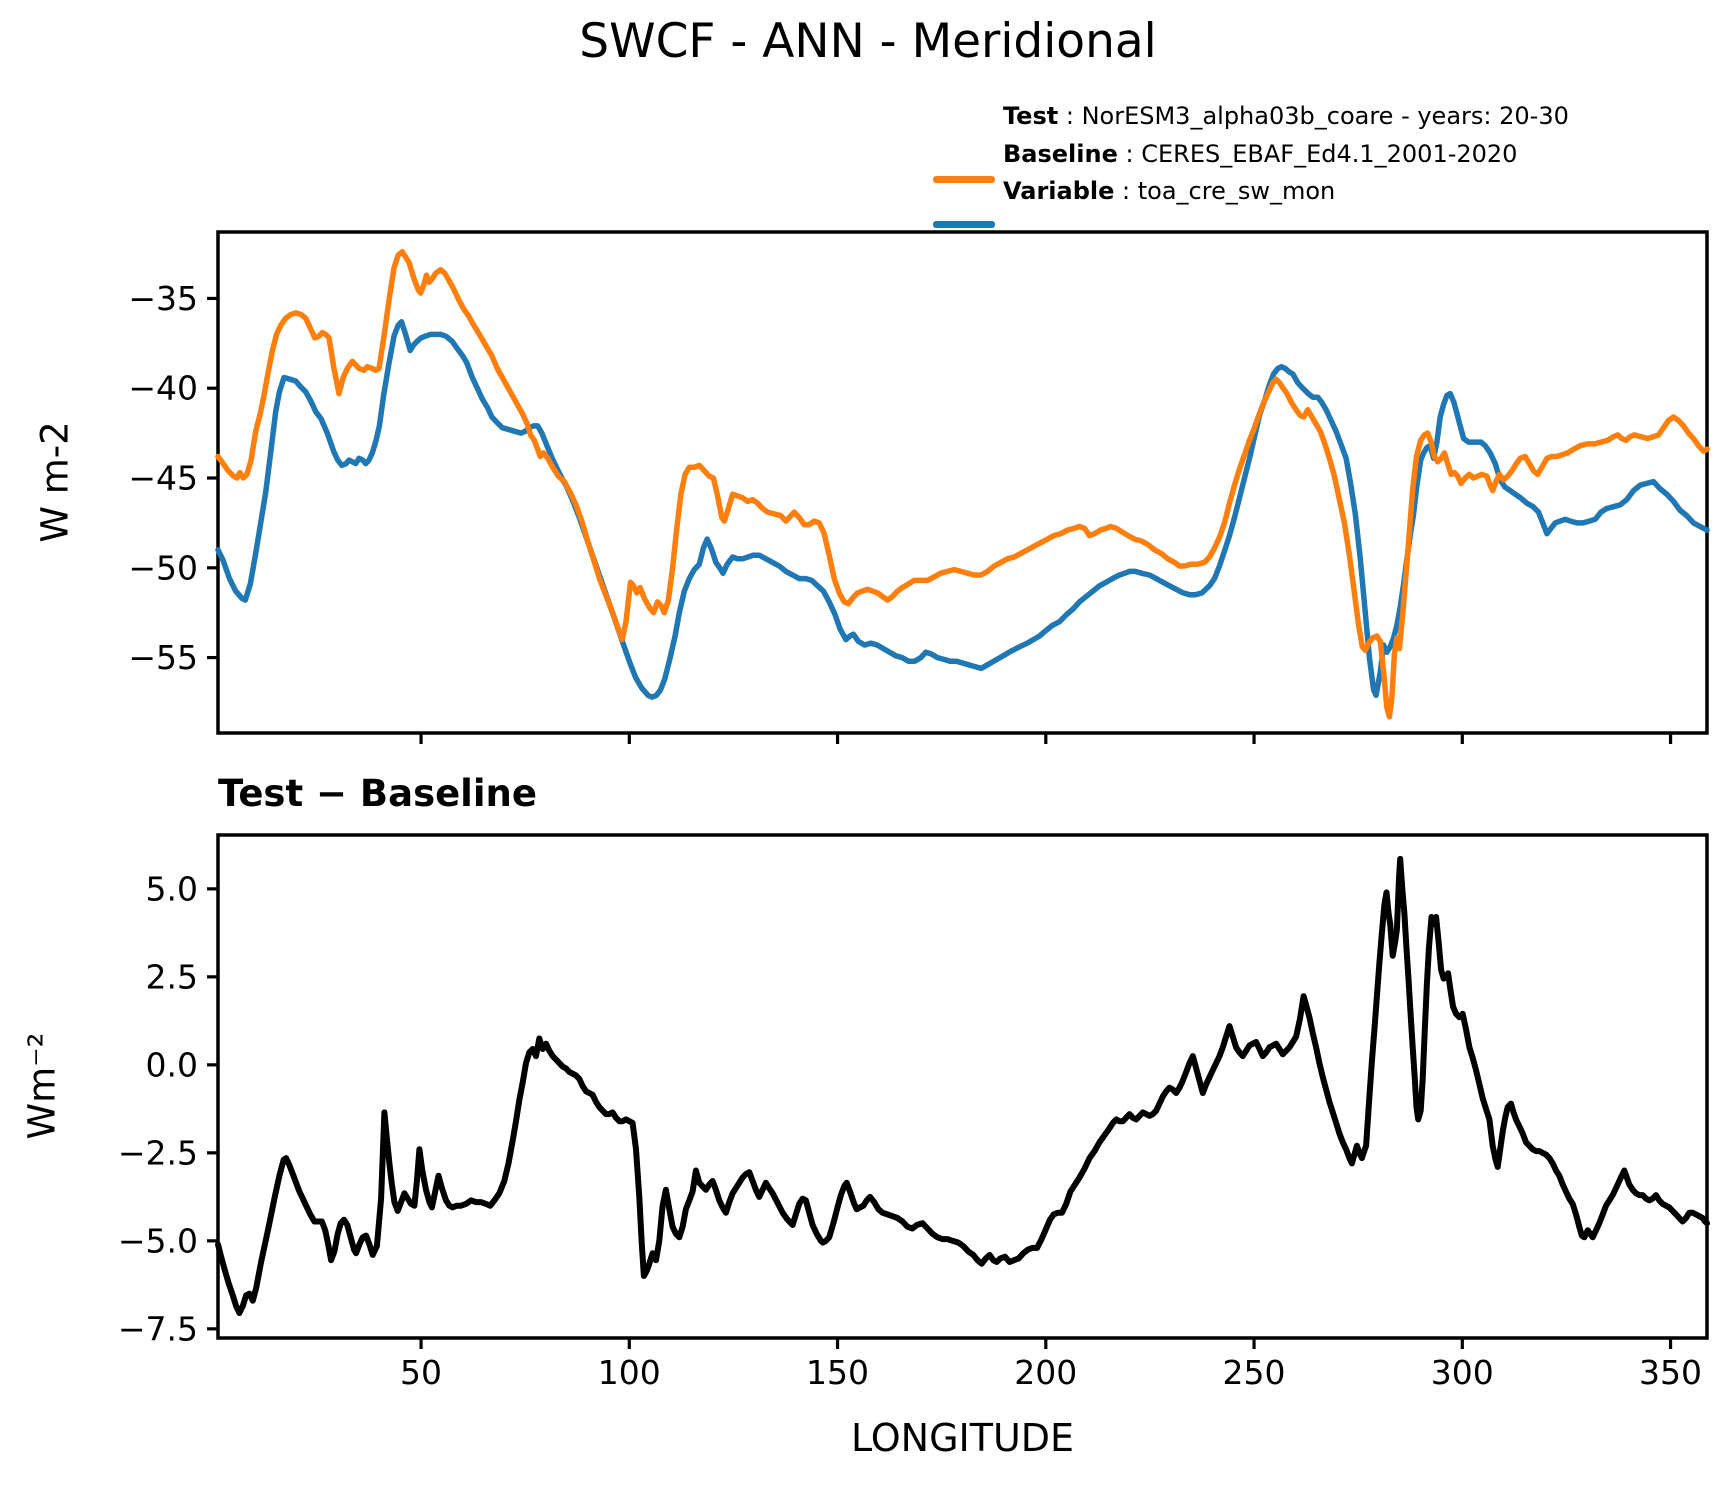  What do you see at coordinates (1225, 191) in the screenshot?
I see `legend-variable-text: : toa_cre_sw_mon` at bounding box center [1225, 191].